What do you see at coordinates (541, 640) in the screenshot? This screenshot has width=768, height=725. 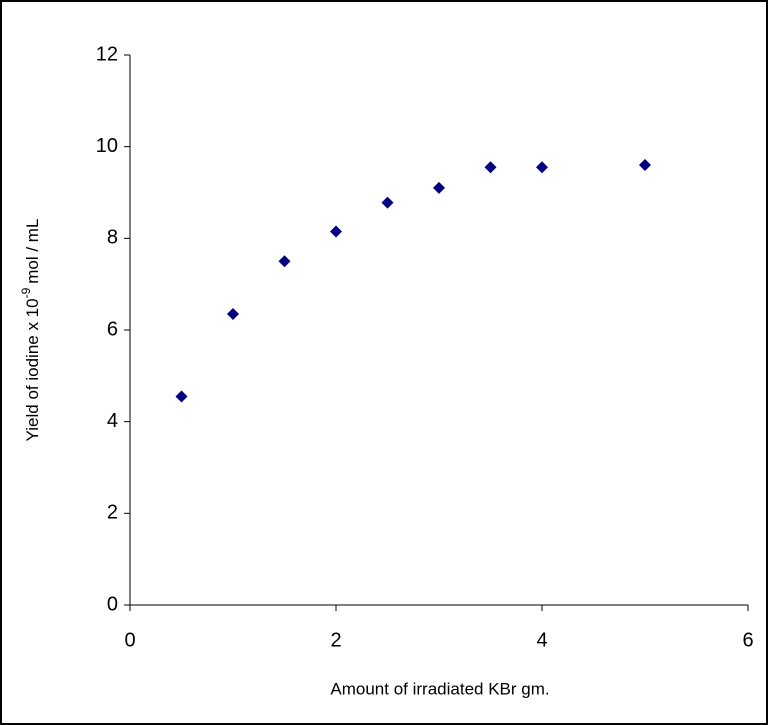 I see `x-tick-label: 4` at bounding box center [541, 640].